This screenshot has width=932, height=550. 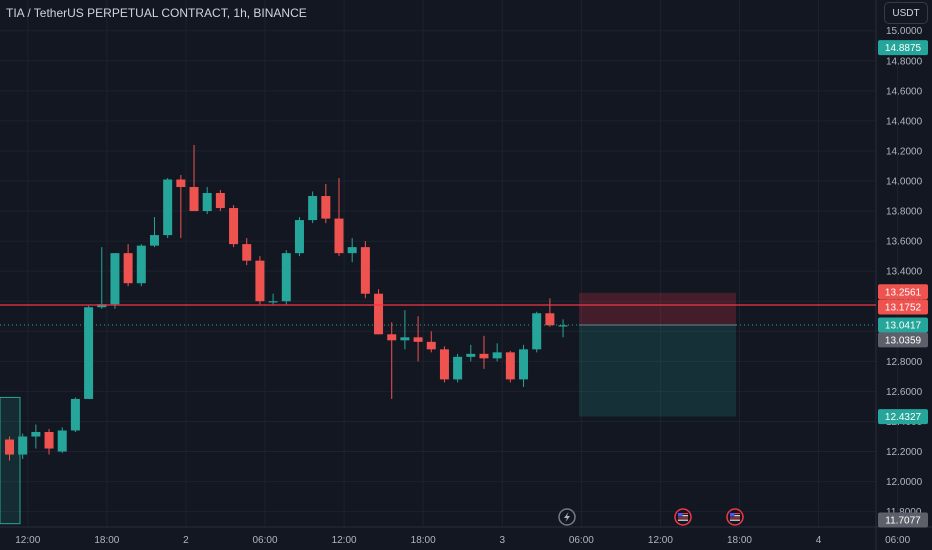 What do you see at coordinates (657, 371) in the screenshot?
I see `take-profit-zone` at bounding box center [657, 371].